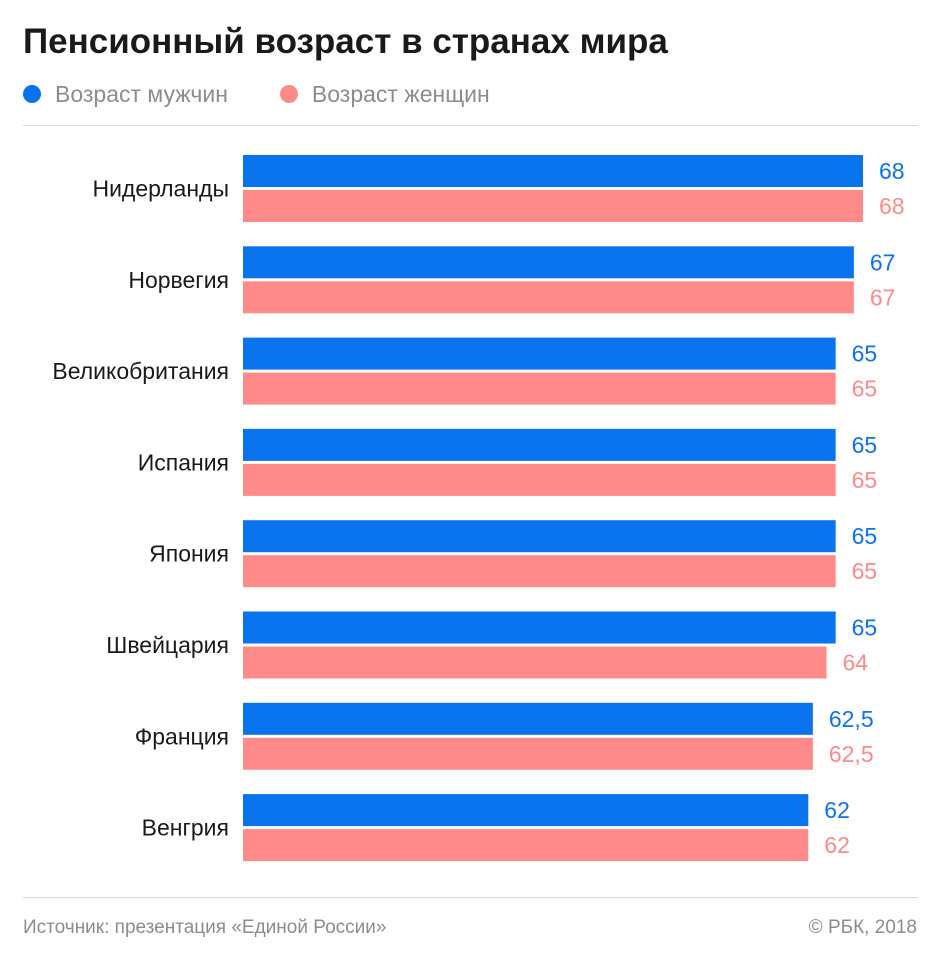 The image size is (945, 961). Describe the element at coordinates (892, 171) in the screenshot. I see `value-label-male: 68` at that location.